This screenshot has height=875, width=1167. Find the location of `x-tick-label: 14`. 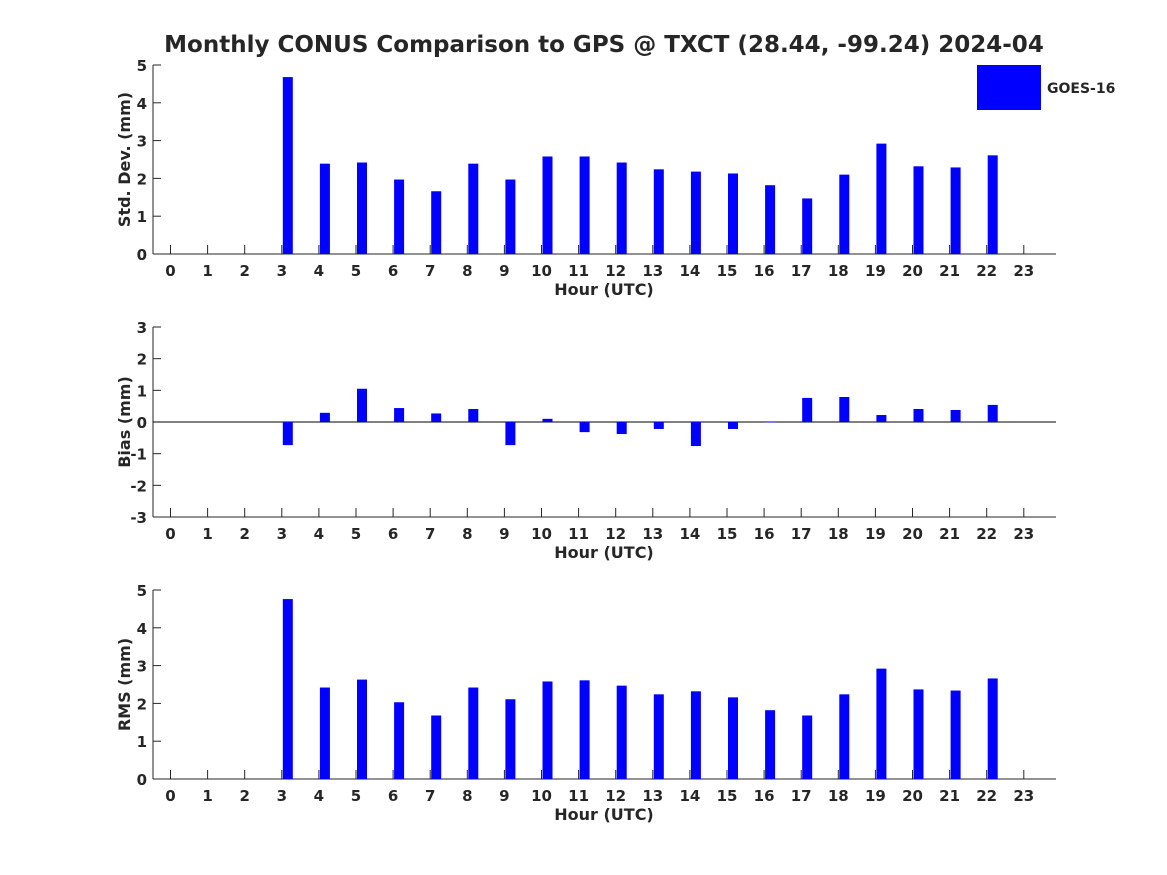

x-tick-label: 14 is located at coordinates (689, 271).